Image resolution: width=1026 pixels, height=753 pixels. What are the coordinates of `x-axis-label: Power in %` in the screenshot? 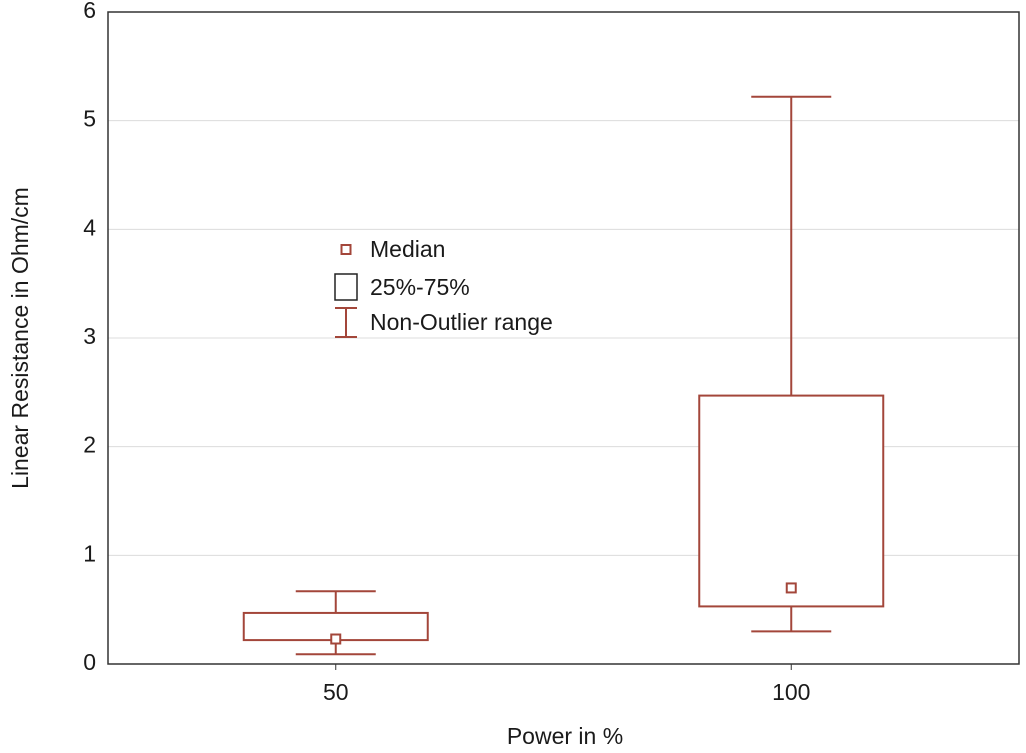 It's located at (565, 736).